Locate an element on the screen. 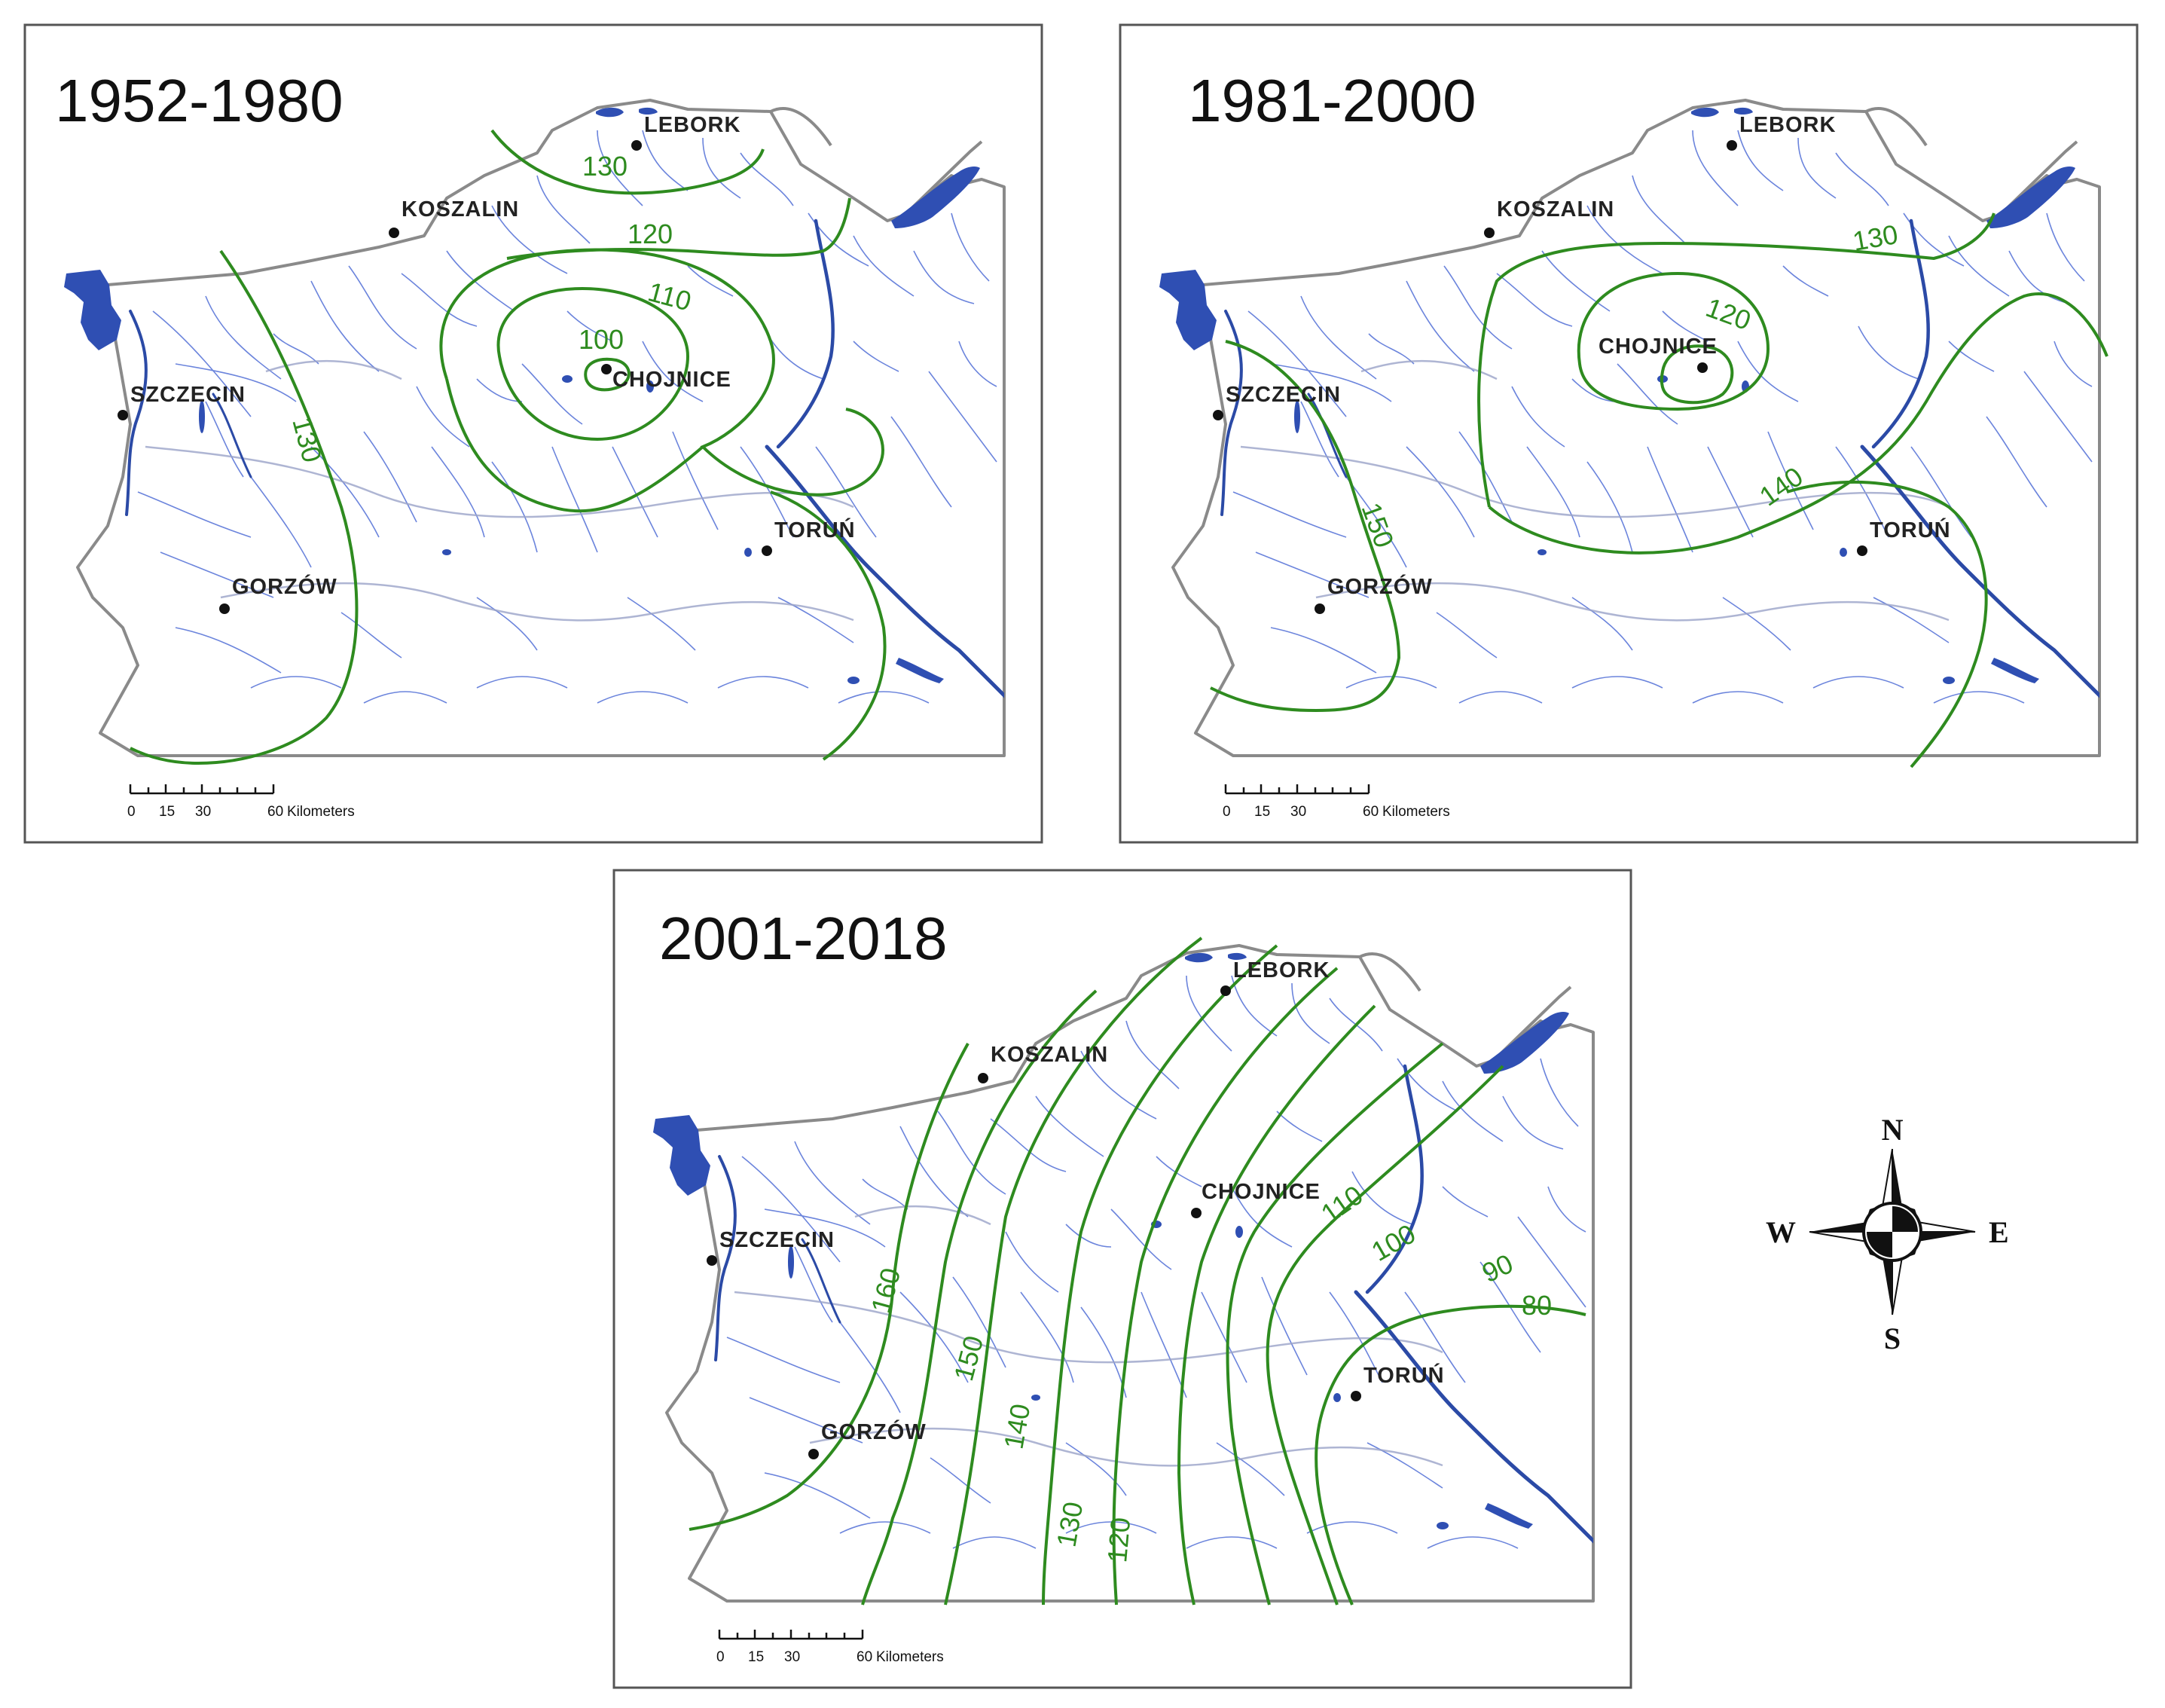 The height and width of the screenshot is (1708, 2165). isoline-150-west is located at coordinates (1305, 526).